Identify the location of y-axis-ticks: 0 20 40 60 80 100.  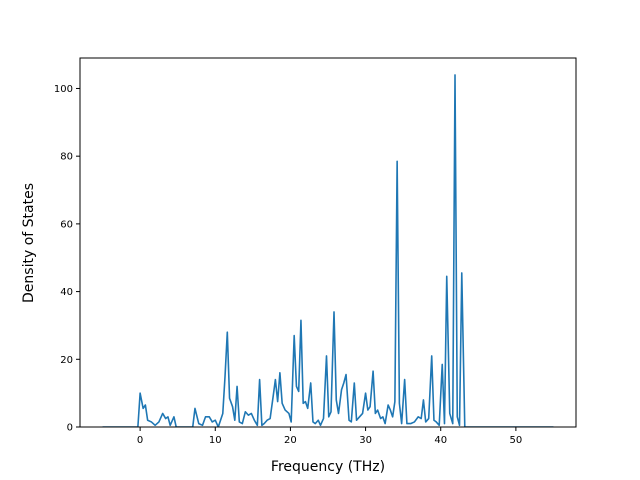
(67, 259).